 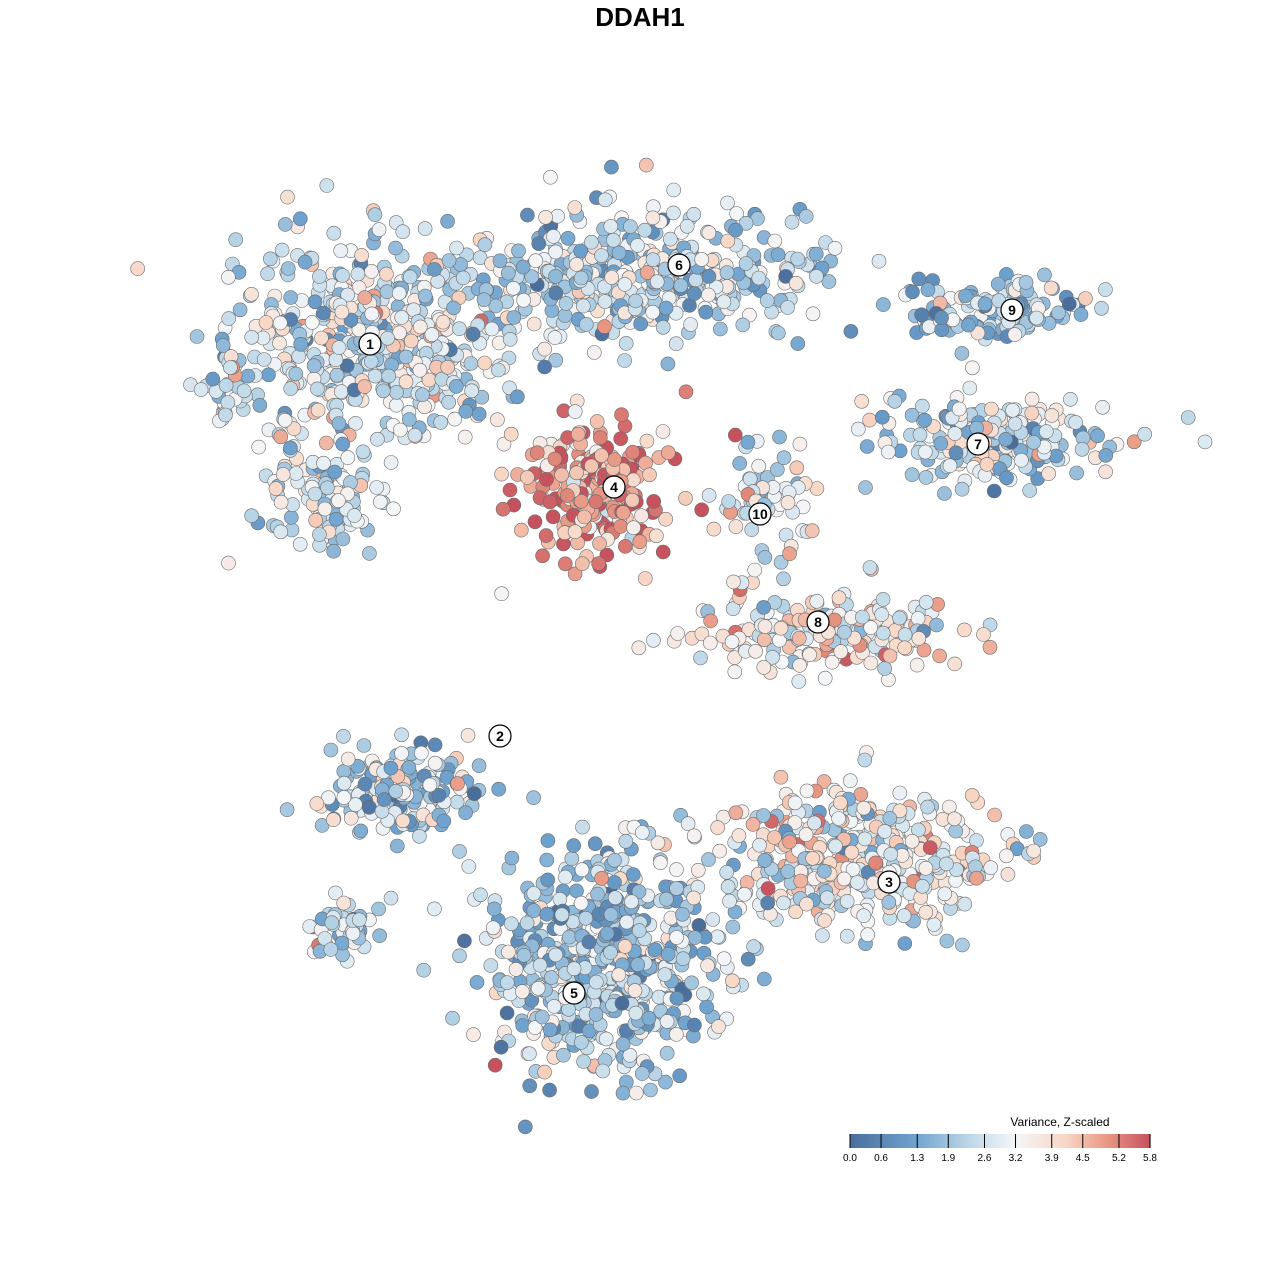 What do you see at coordinates (1012, 310) in the screenshot?
I see `cluster-label-9: 9` at bounding box center [1012, 310].